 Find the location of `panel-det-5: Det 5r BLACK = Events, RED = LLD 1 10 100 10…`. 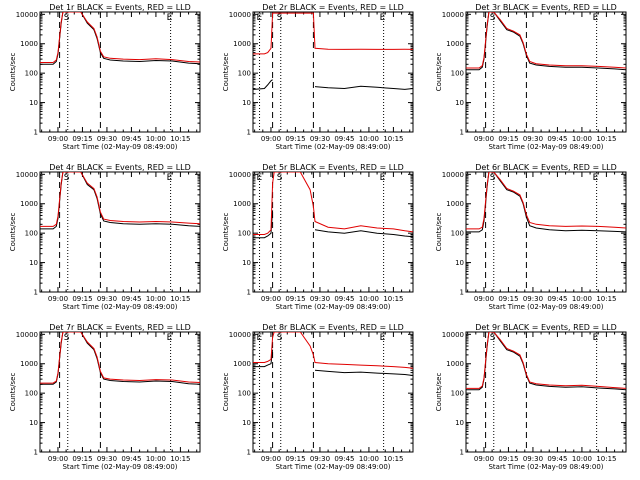

panel-det-5: Det 5r BLACK = Events, RED = LLD 1 10 100 10… is located at coordinates (318, 237).